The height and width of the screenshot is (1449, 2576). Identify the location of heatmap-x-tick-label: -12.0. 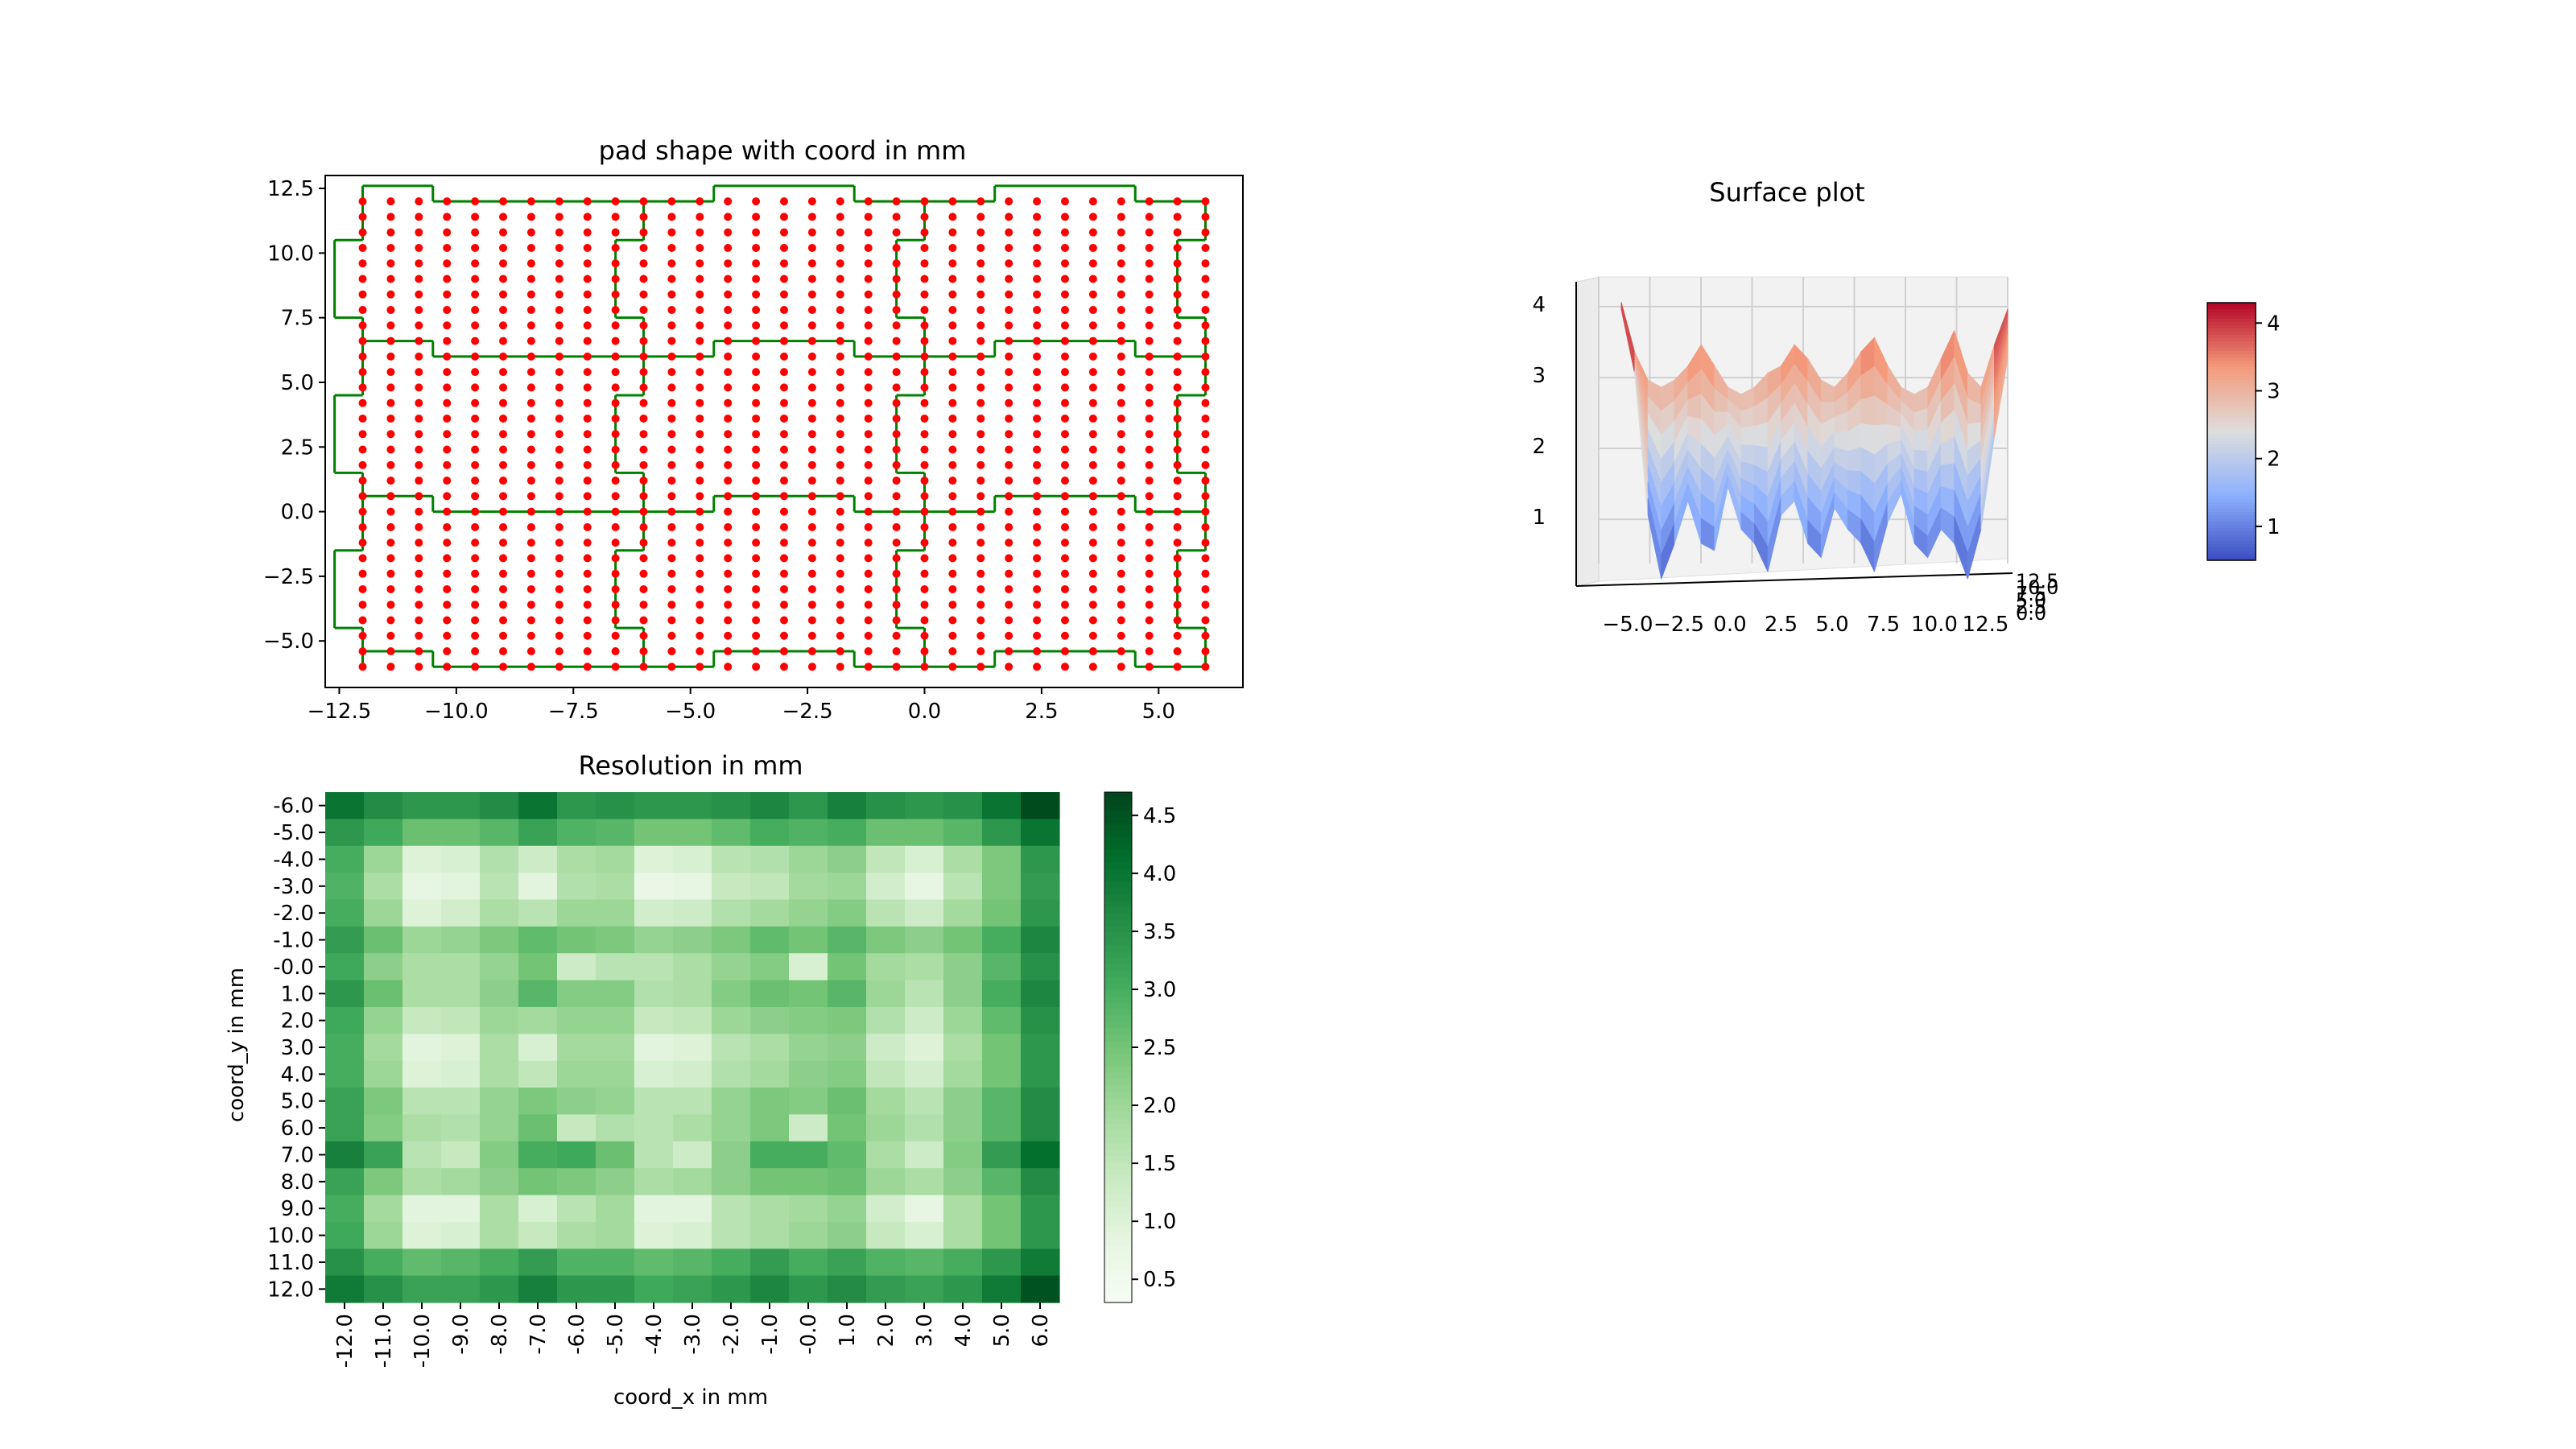
(345, 1341).